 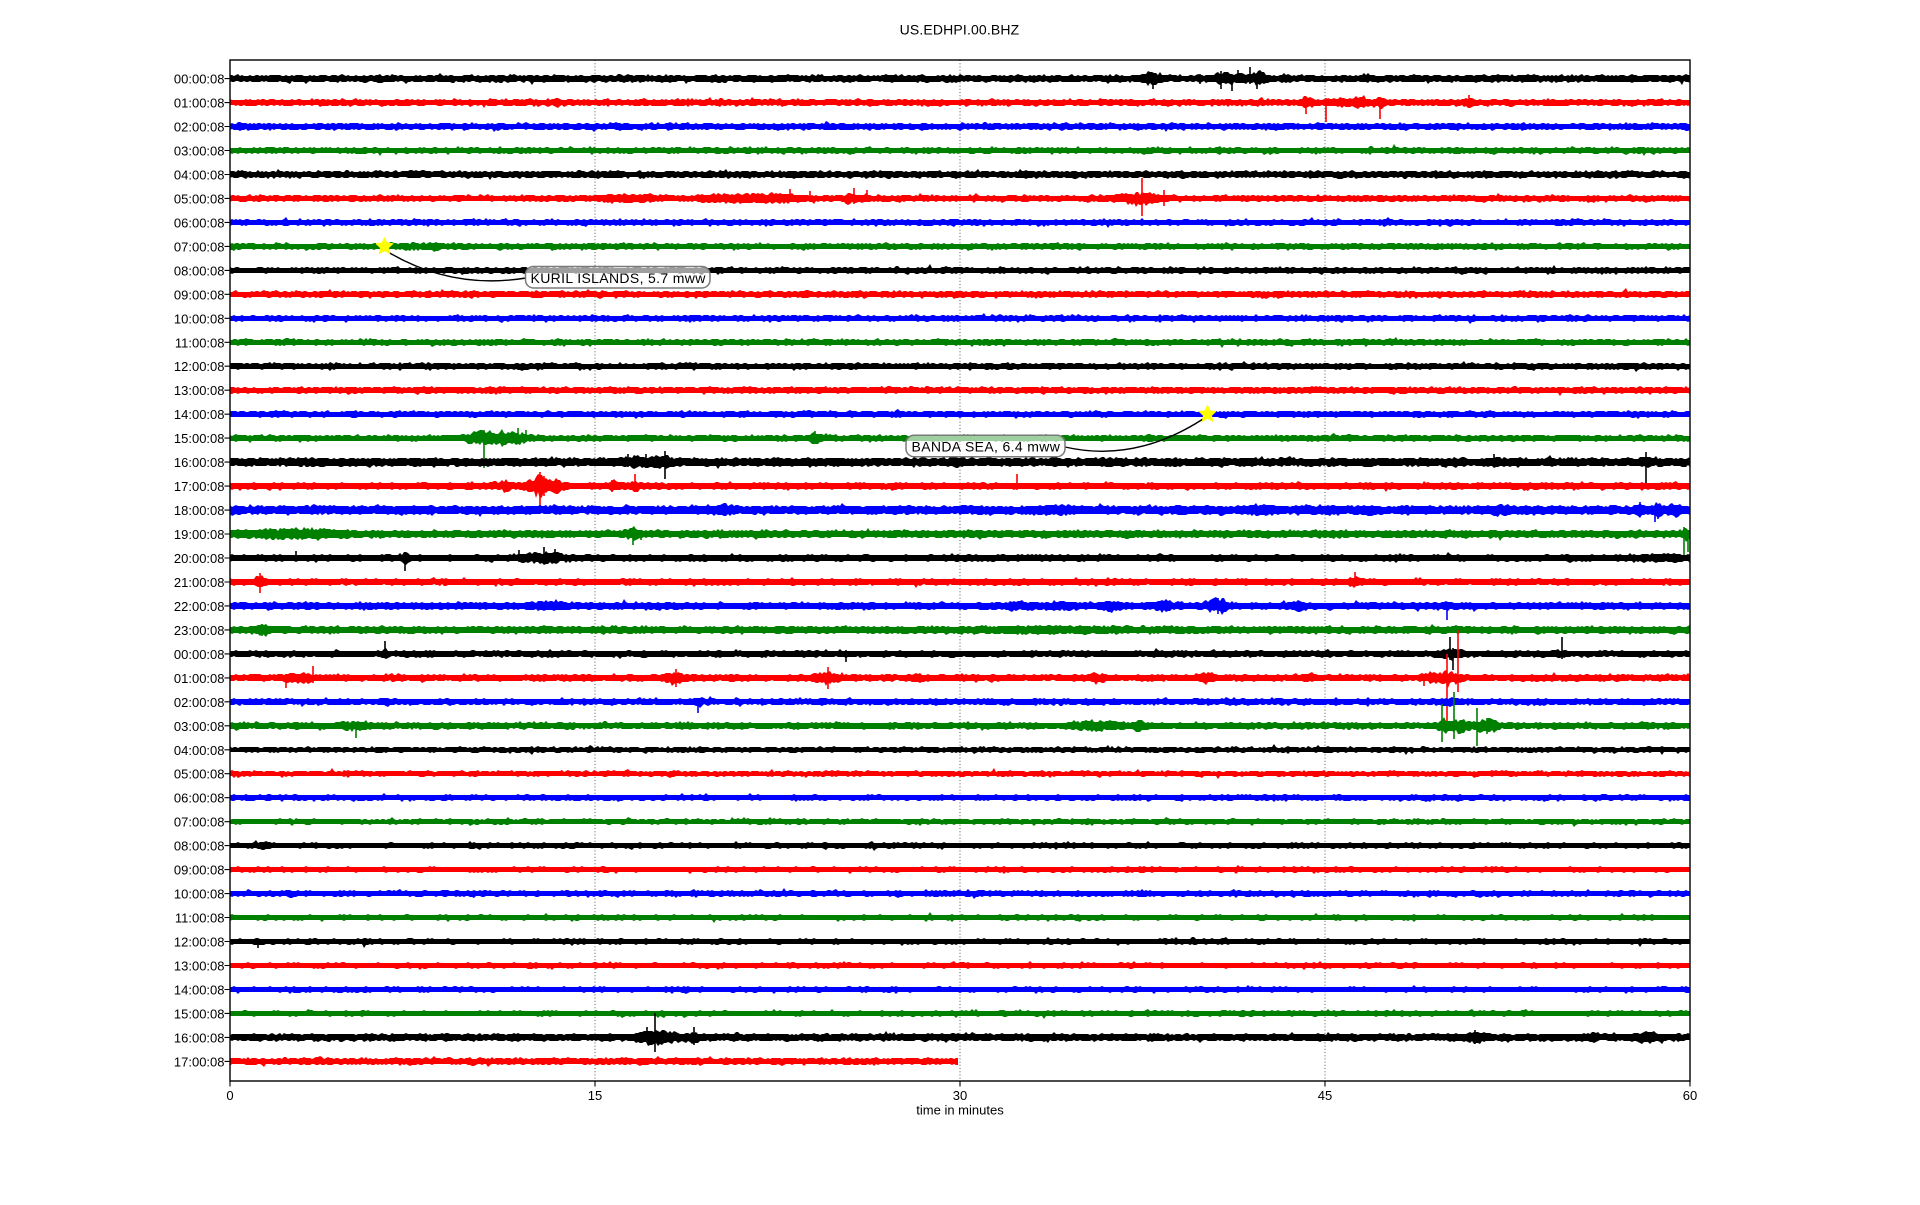 What do you see at coordinates (199, 558) in the screenshot?
I see `svg-text: 20:00:08` at bounding box center [199, 558].